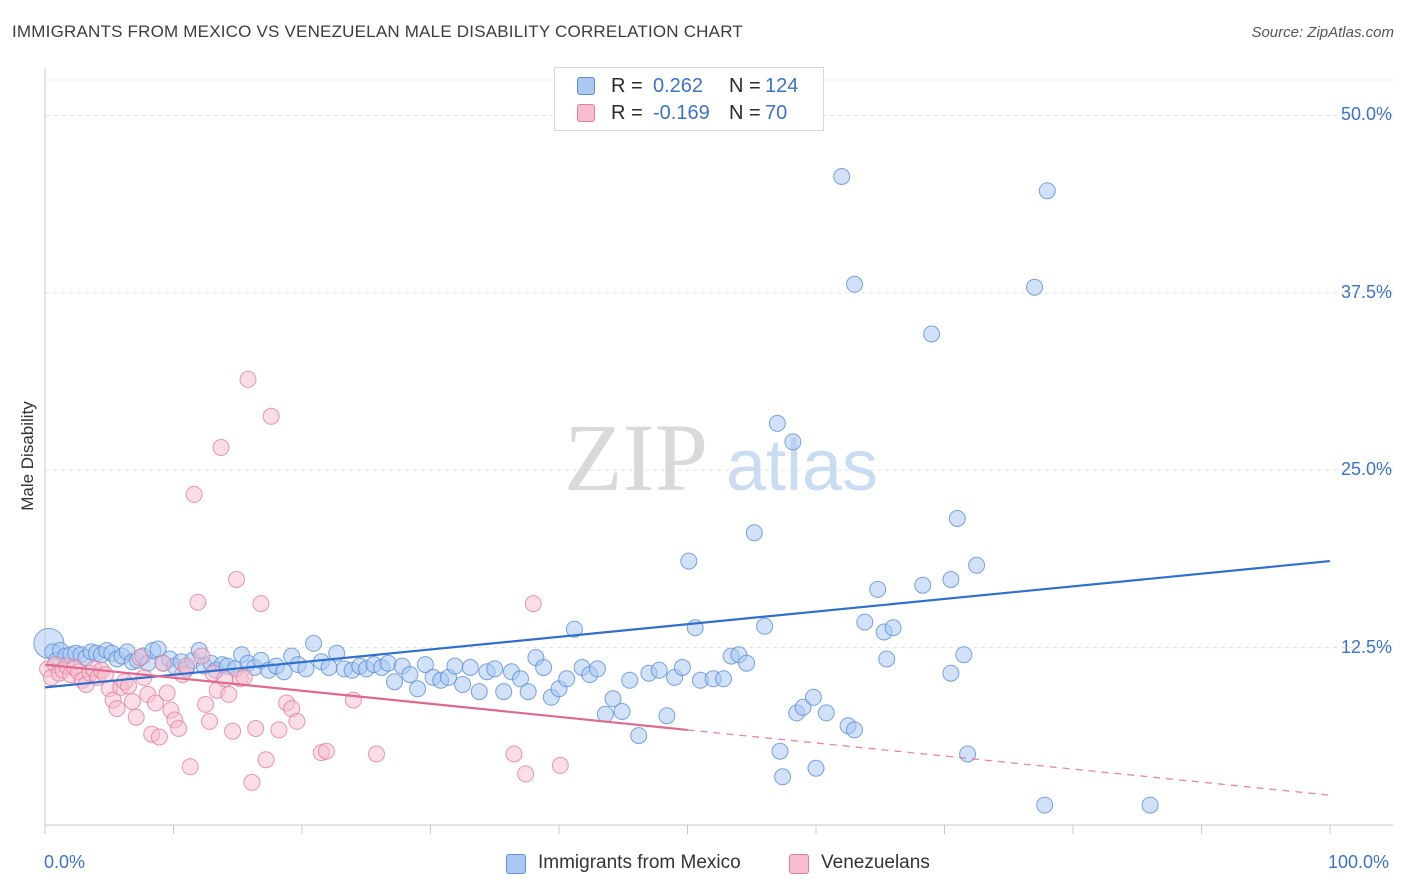 The height and width of the screenshot is (892, 1406). I want to click on y-tick-label: 25.0%, so click(1366, 469).